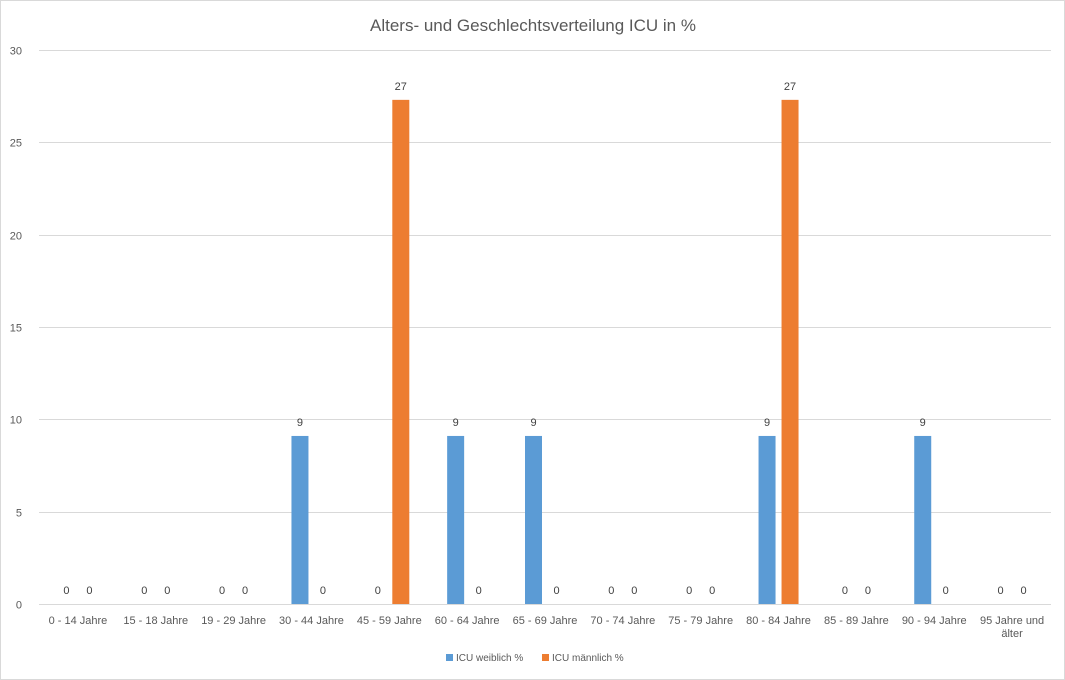  I want to click on y-tick-label: 30, so click(16, 52).